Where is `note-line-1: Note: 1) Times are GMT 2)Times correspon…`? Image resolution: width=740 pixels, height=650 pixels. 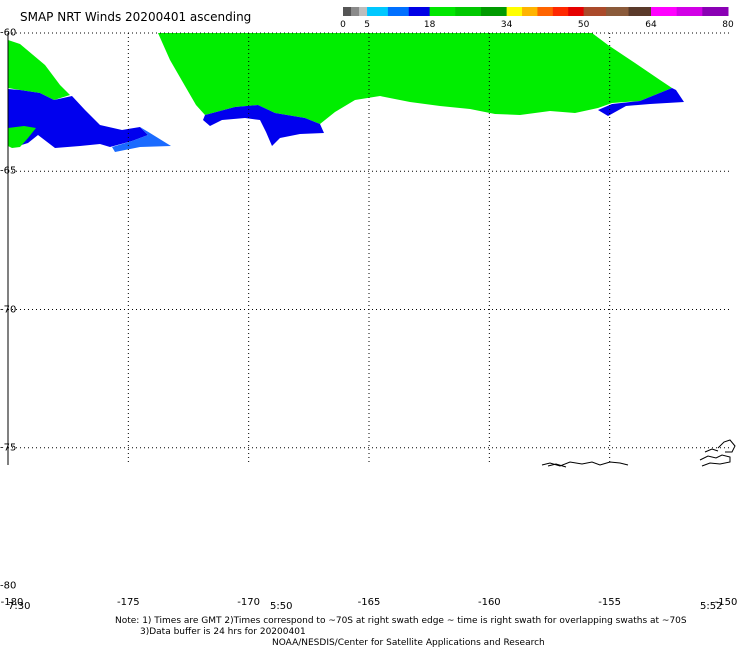
note-line-1: Note: 1) Times are GMT 2)Times correspon… is located at coordinates (401, 621).